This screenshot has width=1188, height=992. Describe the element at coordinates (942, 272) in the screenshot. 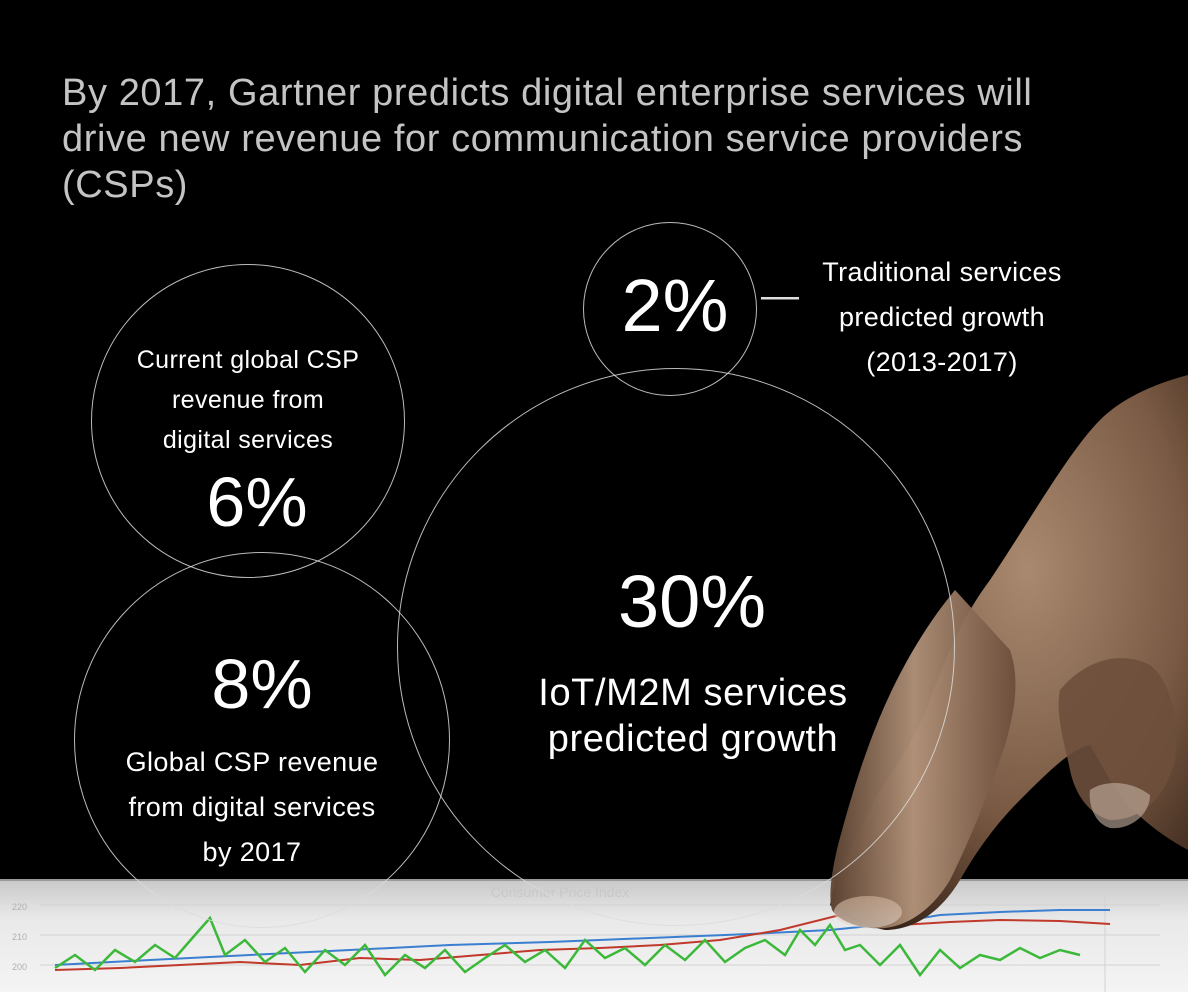

I see `caption-line: Traditional services` at that location.